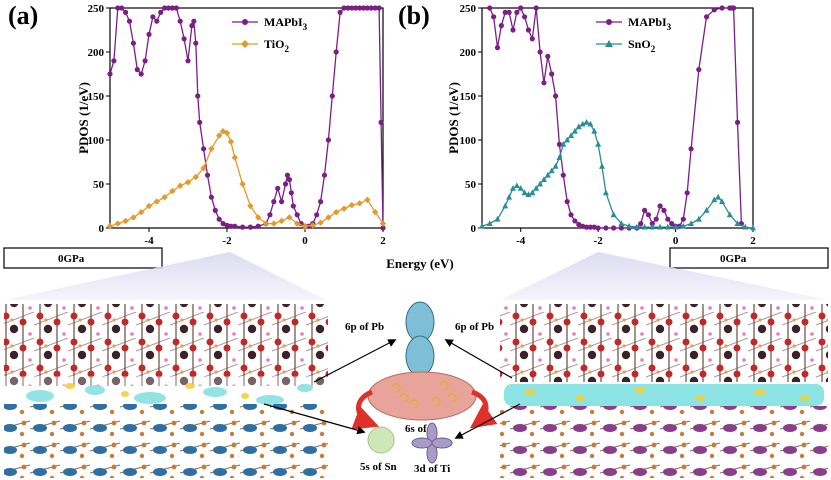 This screenshot has height=480, width=831. Describe the element at coordinates (227, 241) in the screenshot. I see `xtick-label--2: -2` at that location.